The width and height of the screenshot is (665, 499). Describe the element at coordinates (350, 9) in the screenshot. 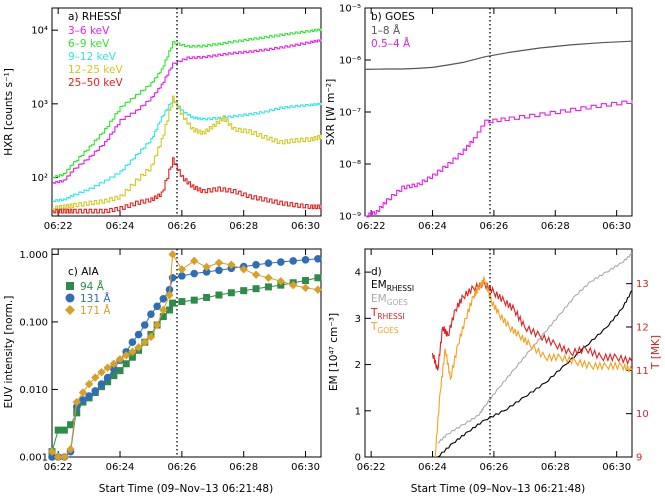

I see `y-tick-label: 10⁻⁵` at that location.